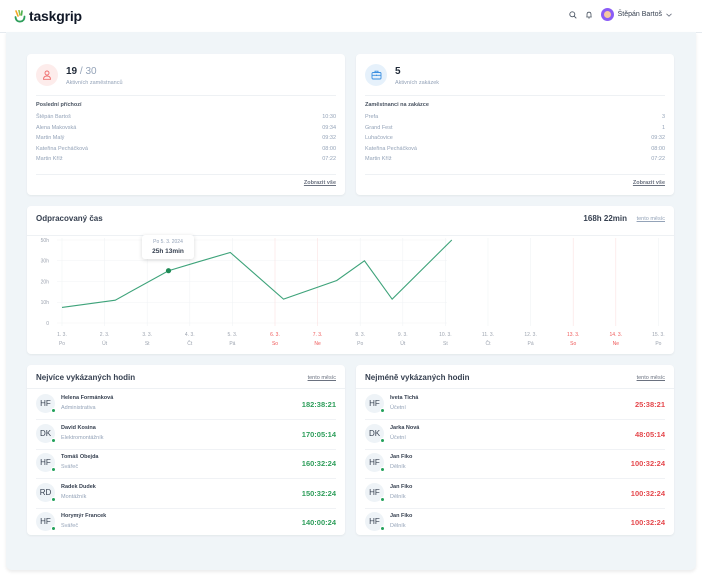 Image resolution: width=702 pixels, height=578 pixels. Describe the element at coordinates (397, 105) in the screenshot. I see `list-title: Zaměstnanci na zakázce` at that location.